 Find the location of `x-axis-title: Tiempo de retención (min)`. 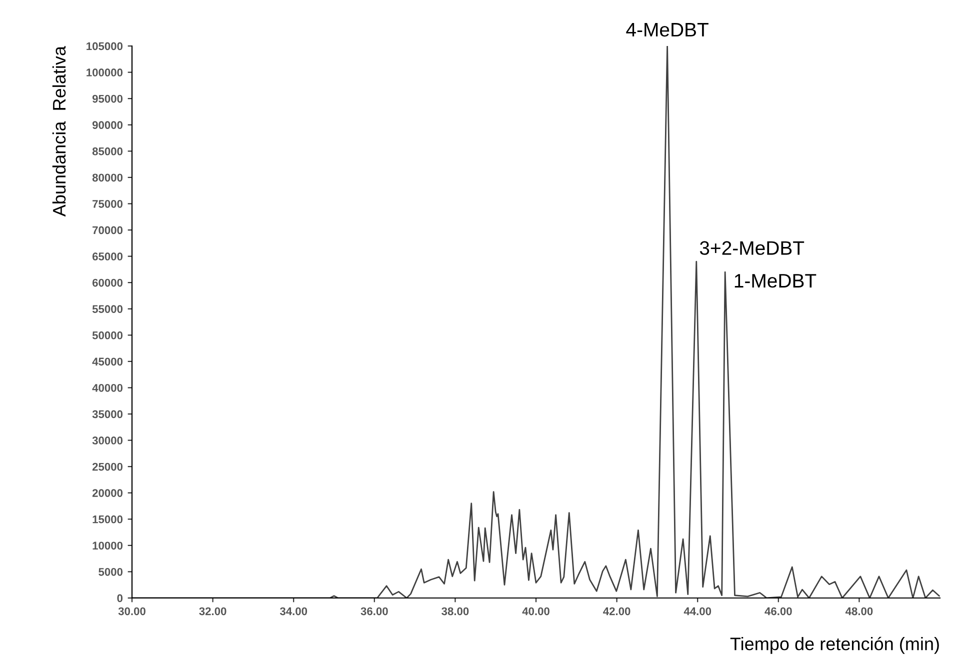

x-axis-title: Tiempo de retención (min) is located at coordinates (834, 645).